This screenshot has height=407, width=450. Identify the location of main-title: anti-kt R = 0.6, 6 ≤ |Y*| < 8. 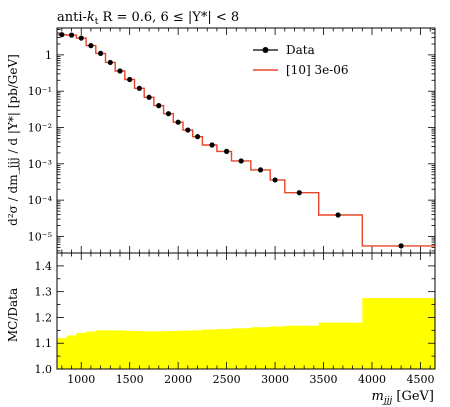
(148, 18).